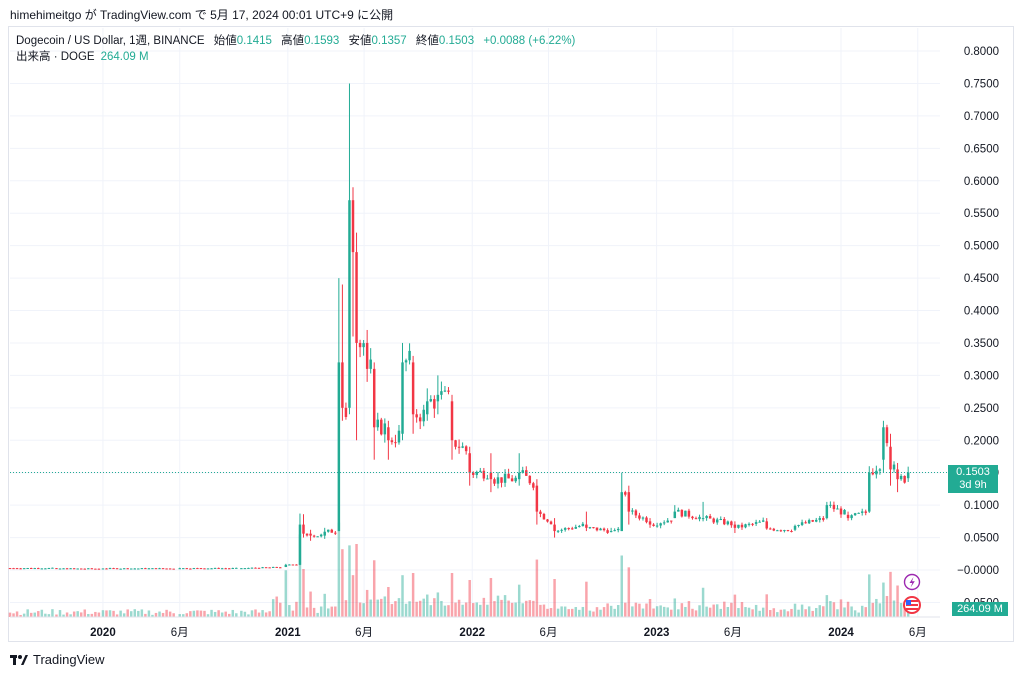  What do you see at coordinates (912, 582) in the screenshot?
I see `lightning-icon` at bounding box center [912, 582].